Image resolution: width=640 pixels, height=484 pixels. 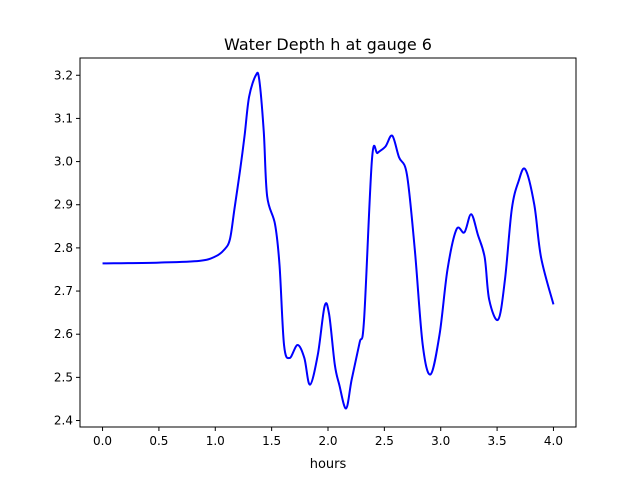 What do you see at coordinates (158, 441) in the screenshot?
I see `x-tick-label: 0.5` at bounding box center [158, 441].